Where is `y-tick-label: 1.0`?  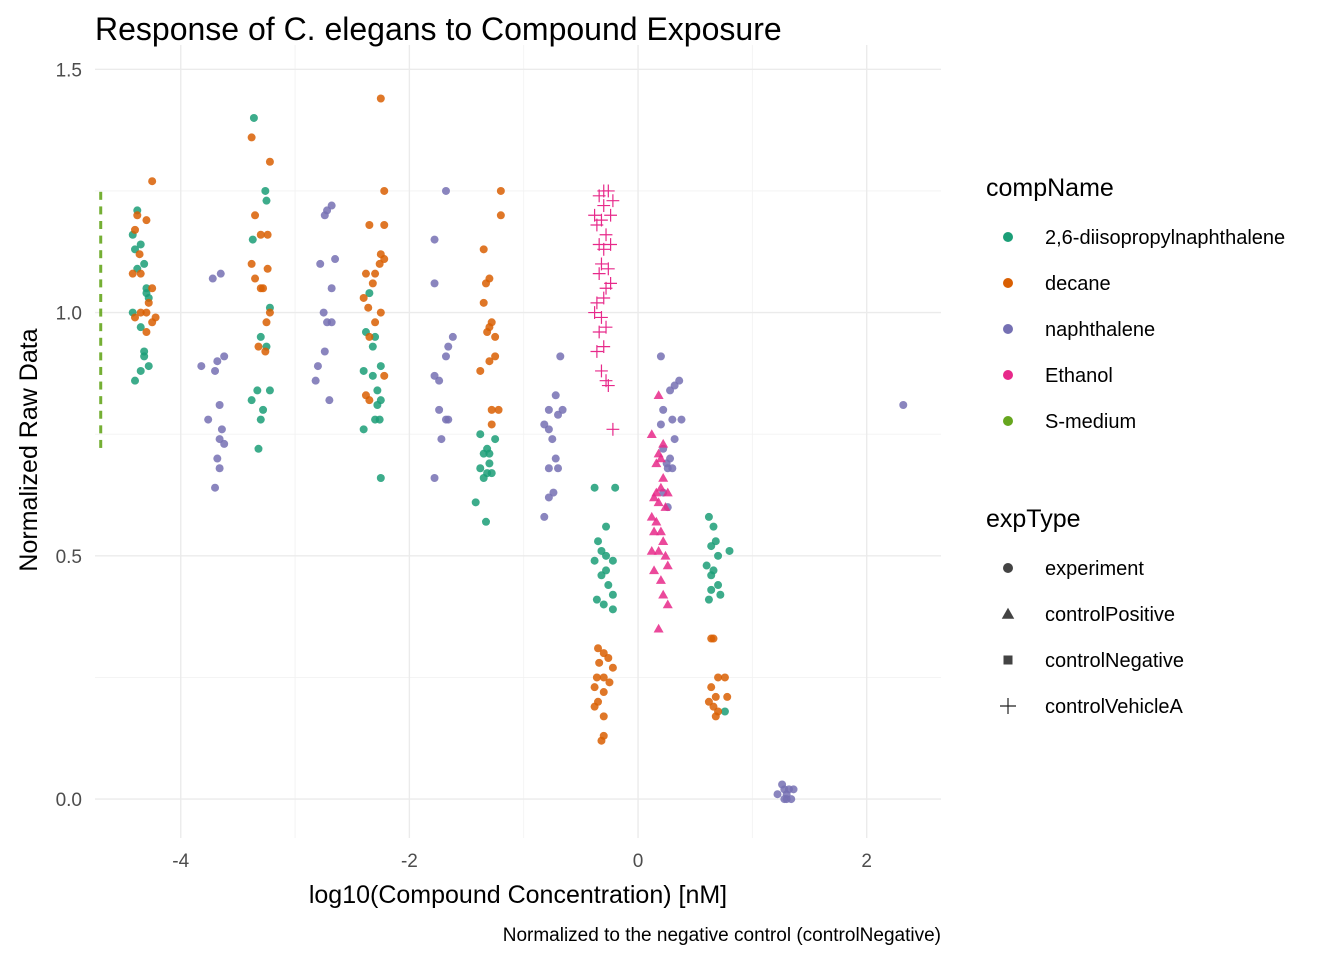 y-tick-label: 1.0 is located at coordinates (69, 314).